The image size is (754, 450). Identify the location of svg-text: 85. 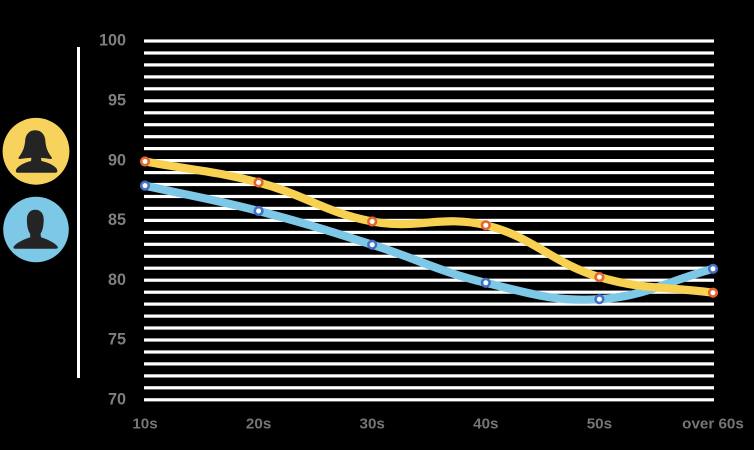
(117, 220).